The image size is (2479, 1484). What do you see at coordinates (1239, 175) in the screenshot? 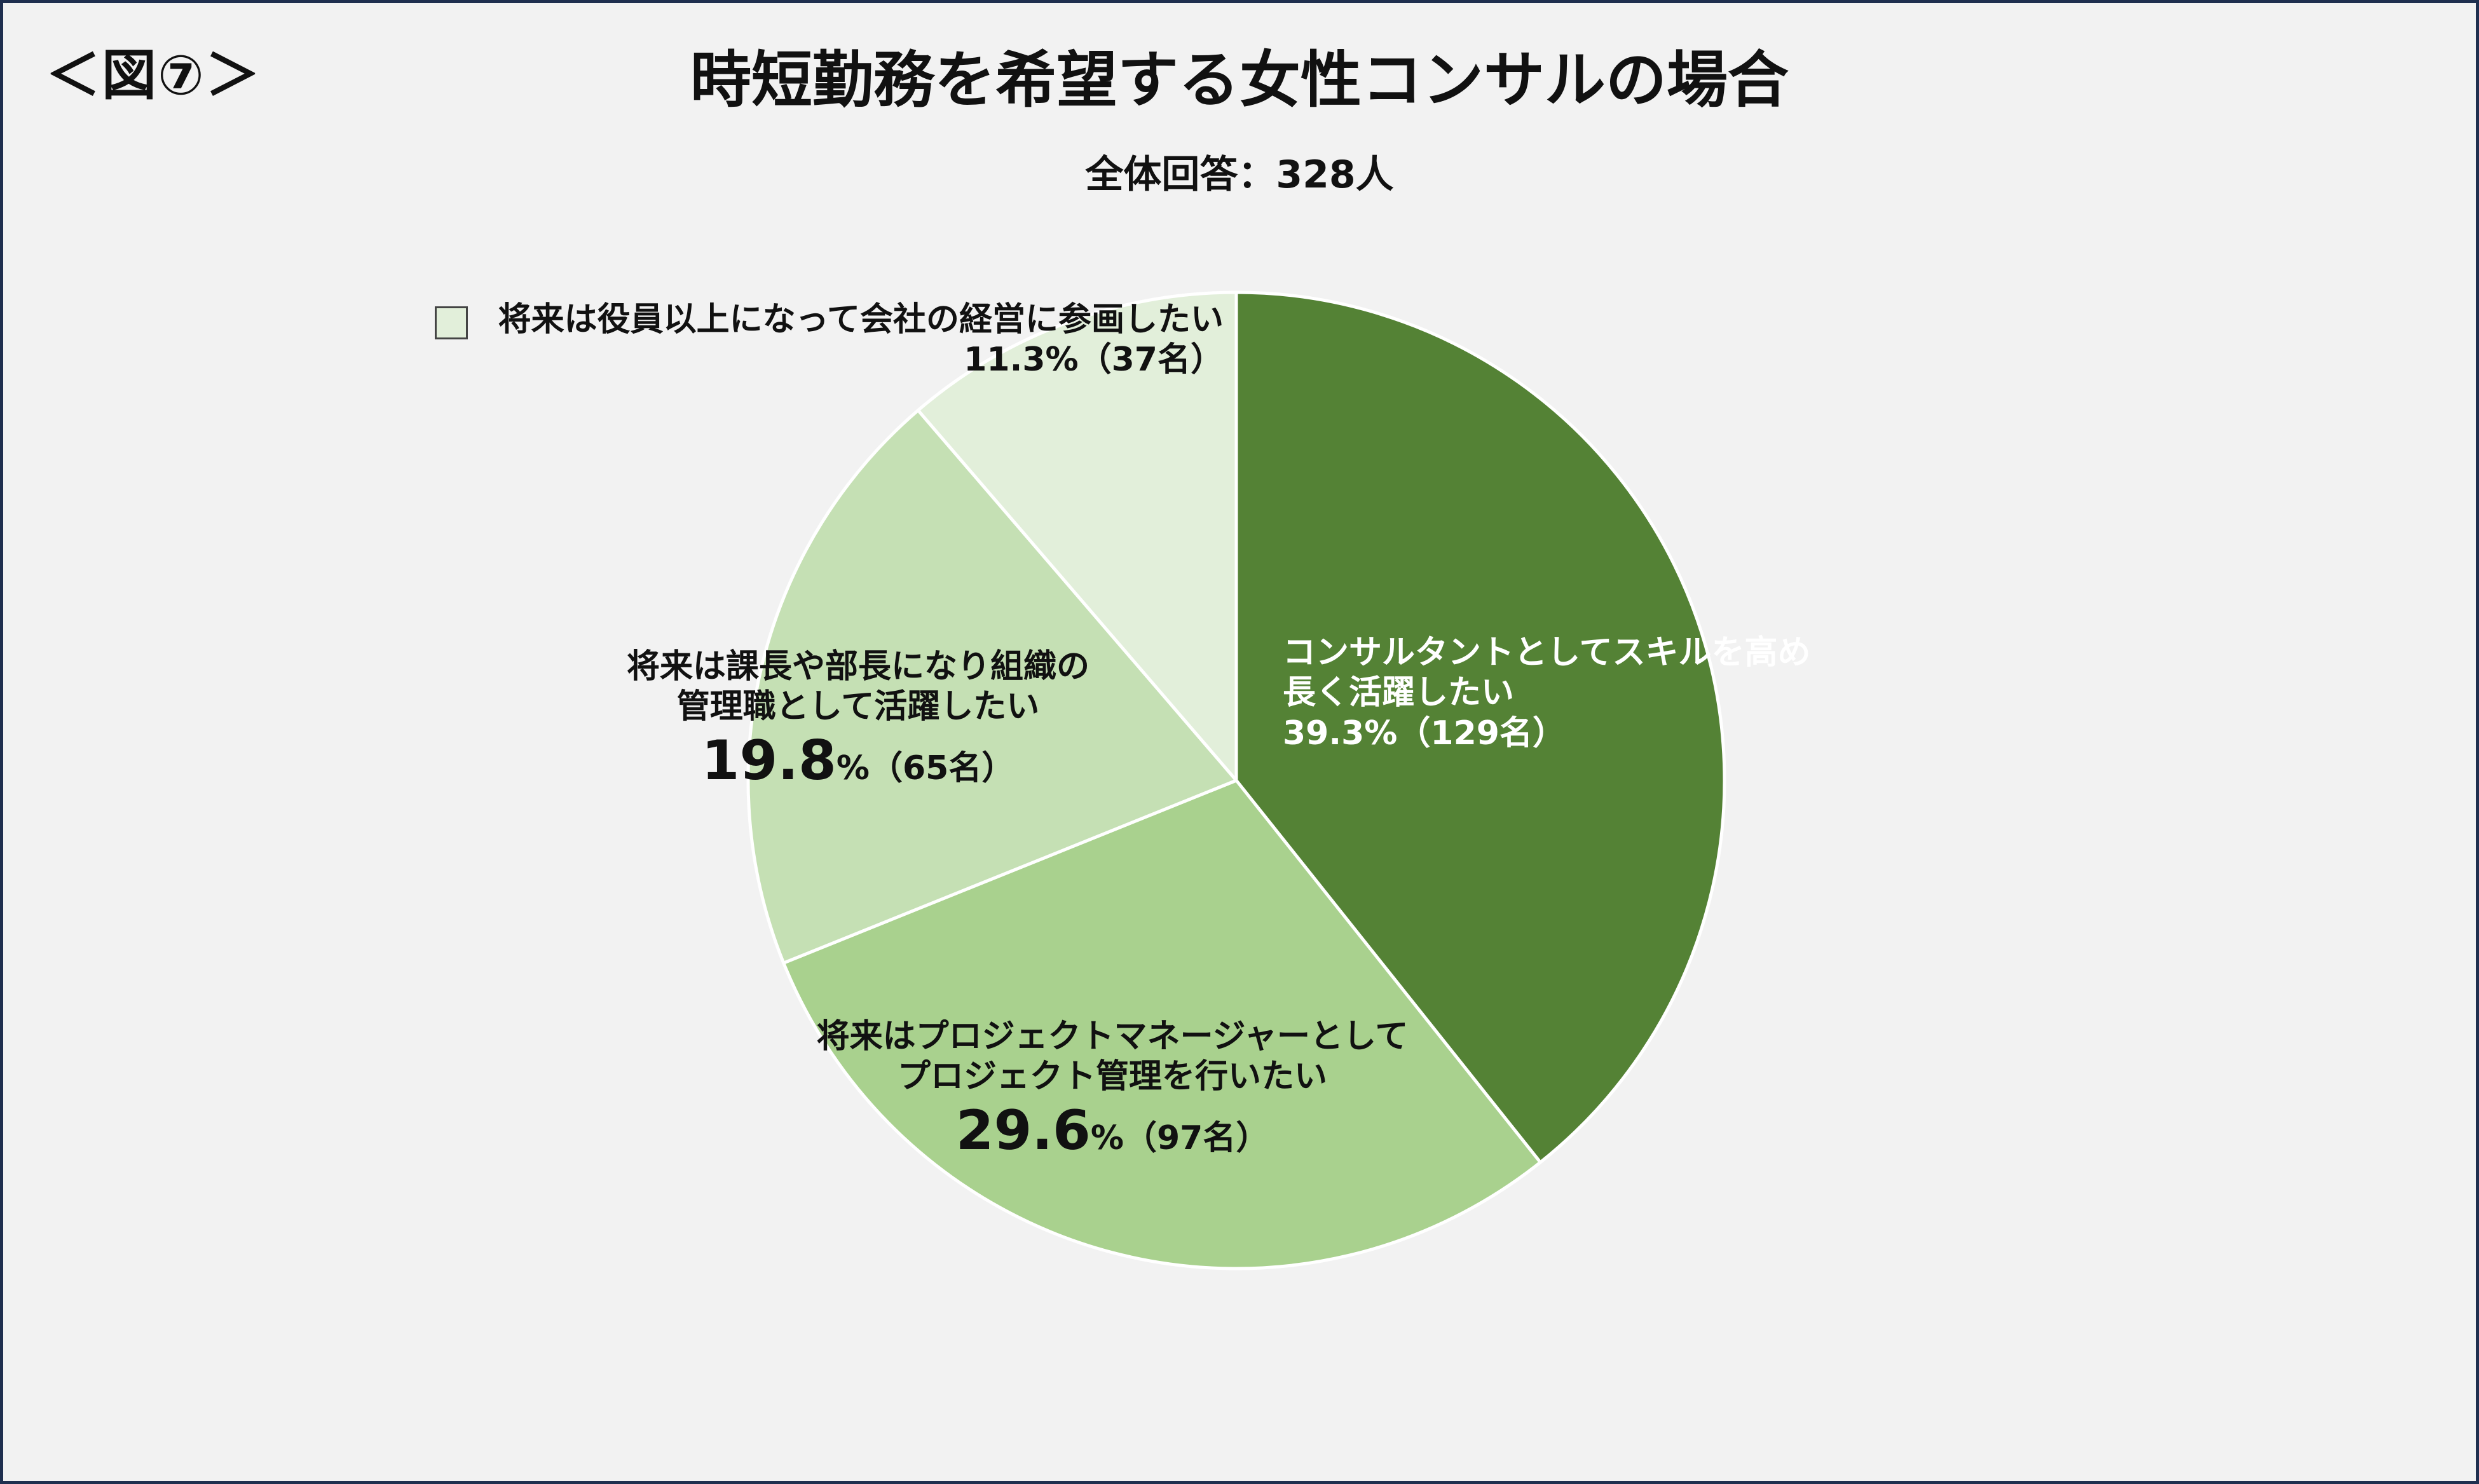
I see `chart-subtitle: 全体回答：328人` at bounding box center [1239, 175].